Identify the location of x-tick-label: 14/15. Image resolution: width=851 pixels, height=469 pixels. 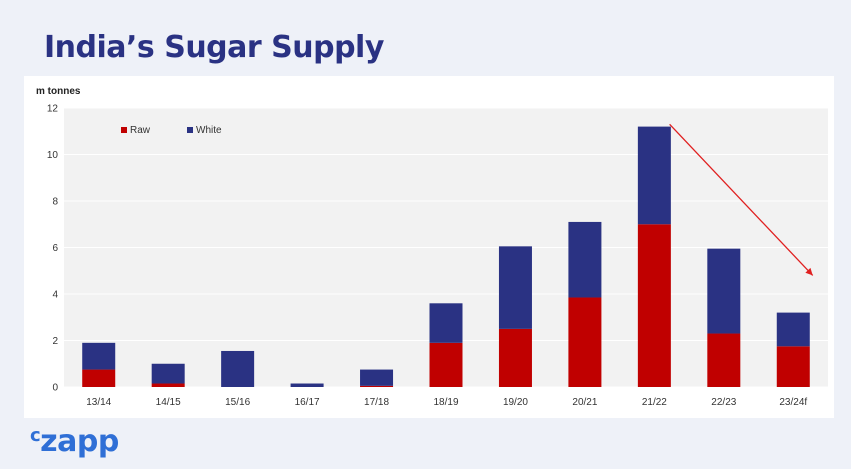
(168, 402).